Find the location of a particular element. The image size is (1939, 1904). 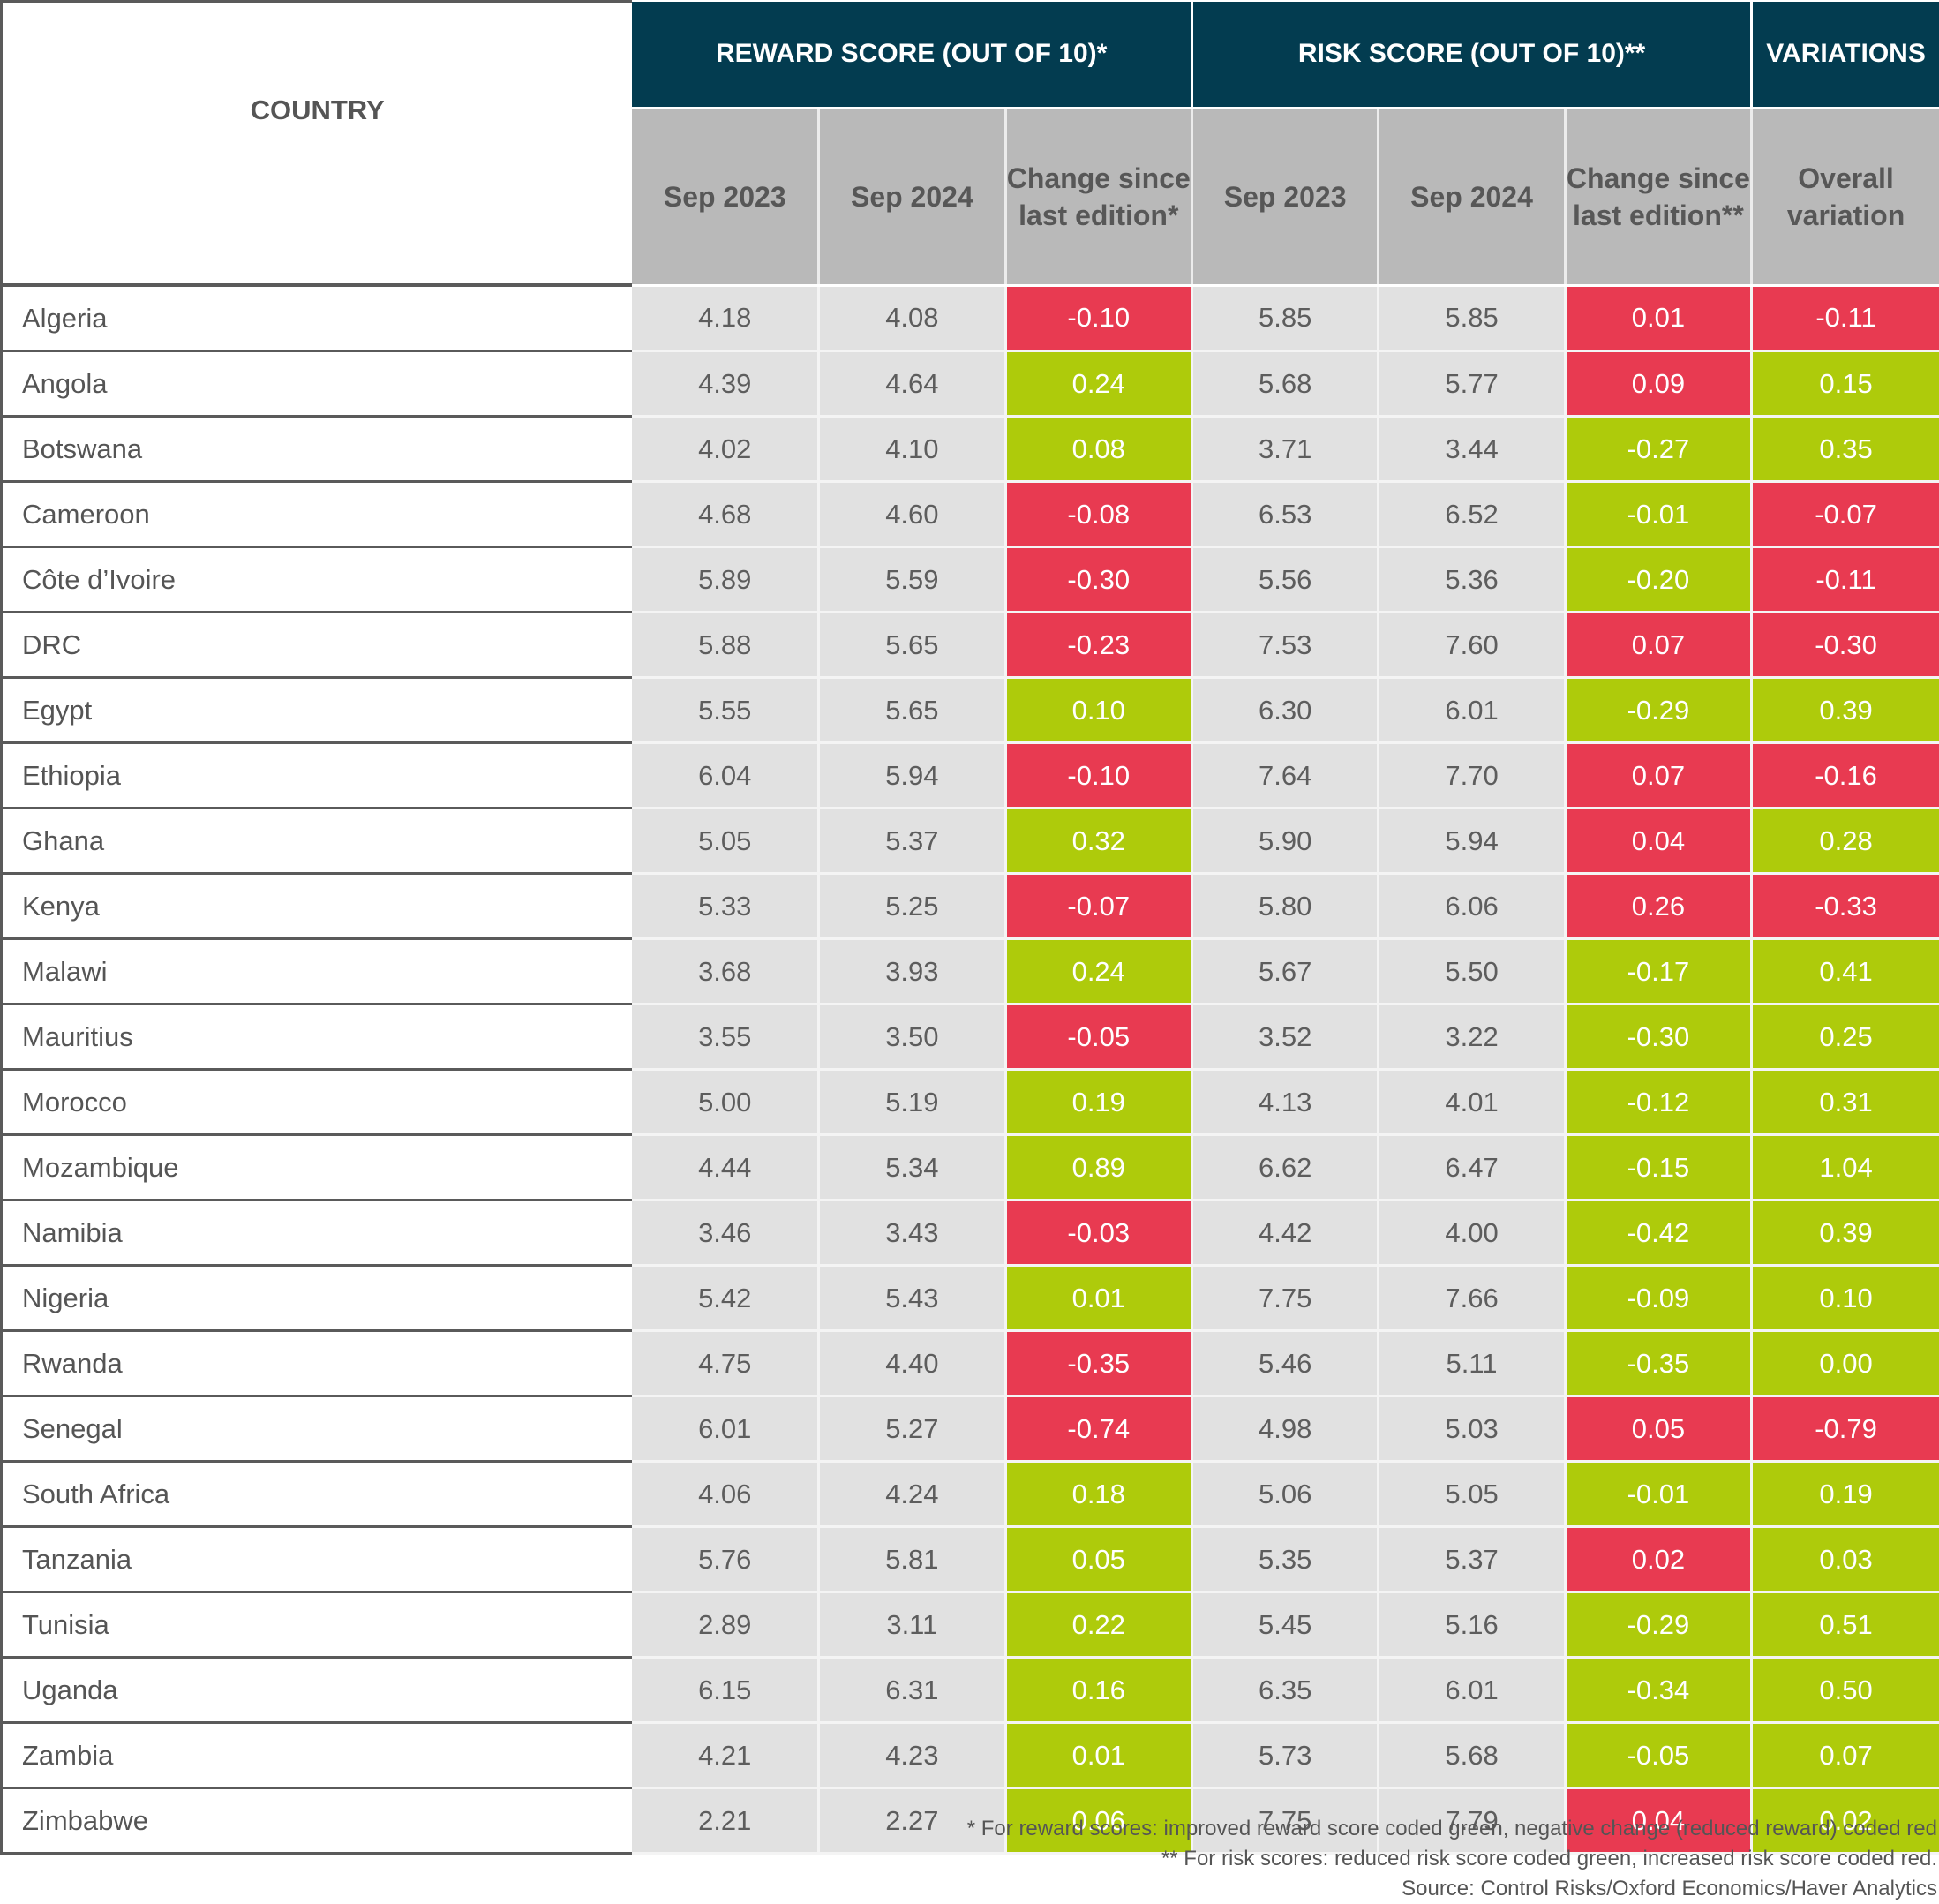

reward-sep-2024-cell: 5.25 is located at coordinates (912, 907).